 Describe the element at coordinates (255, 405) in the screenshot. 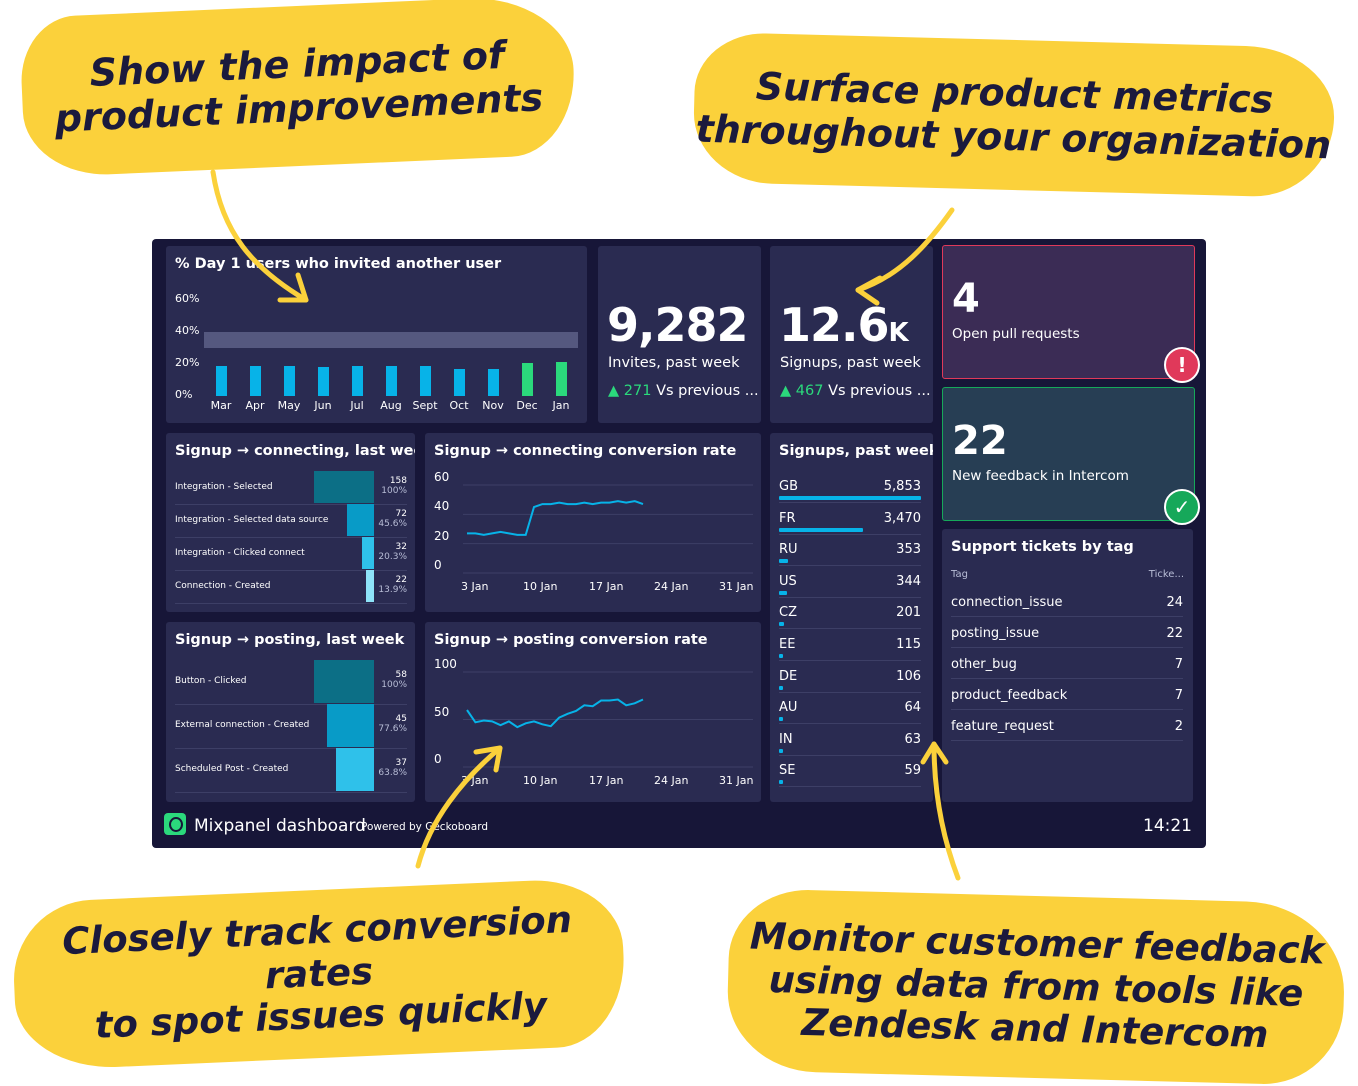

I see `x-tick-label: Apr` at that location.